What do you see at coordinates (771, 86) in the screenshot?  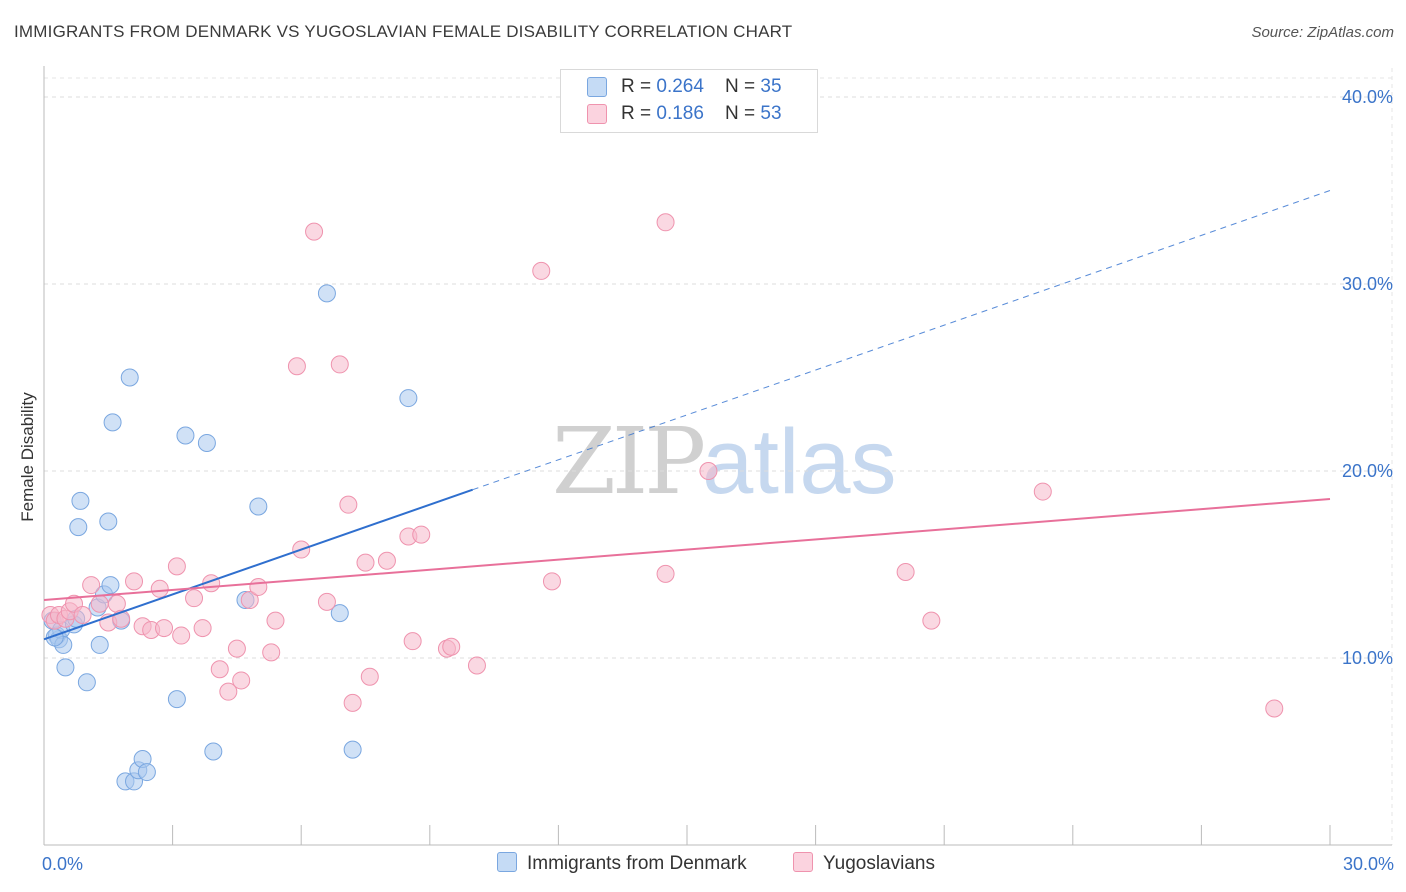 I see `legend-n-value: 35` at bounding box center [771, 86].